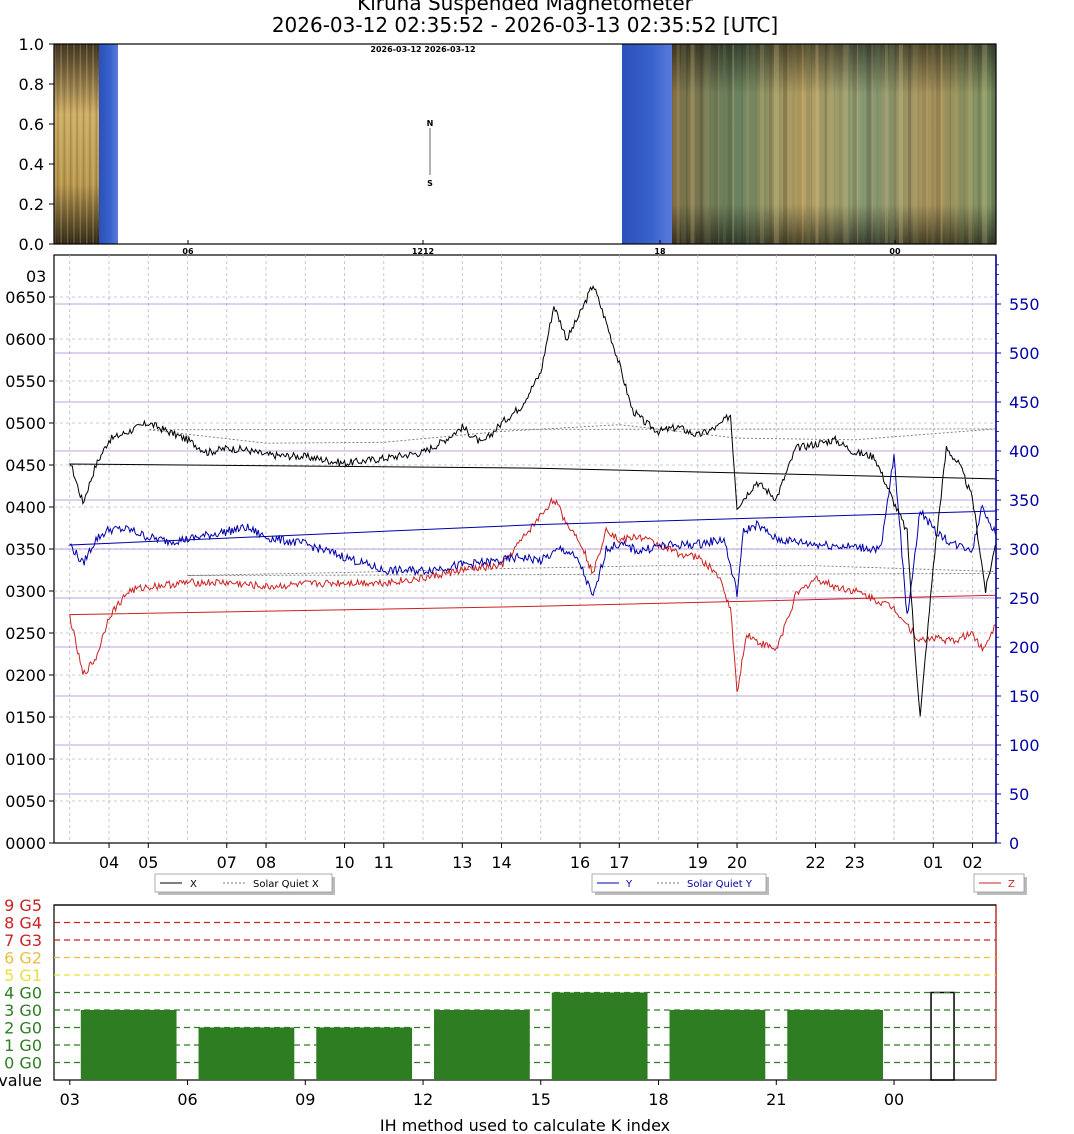  Describe the element at coordinates (31, 124) in the screenshot. I see `keogram-y-tick-label: 0.6` at that location.